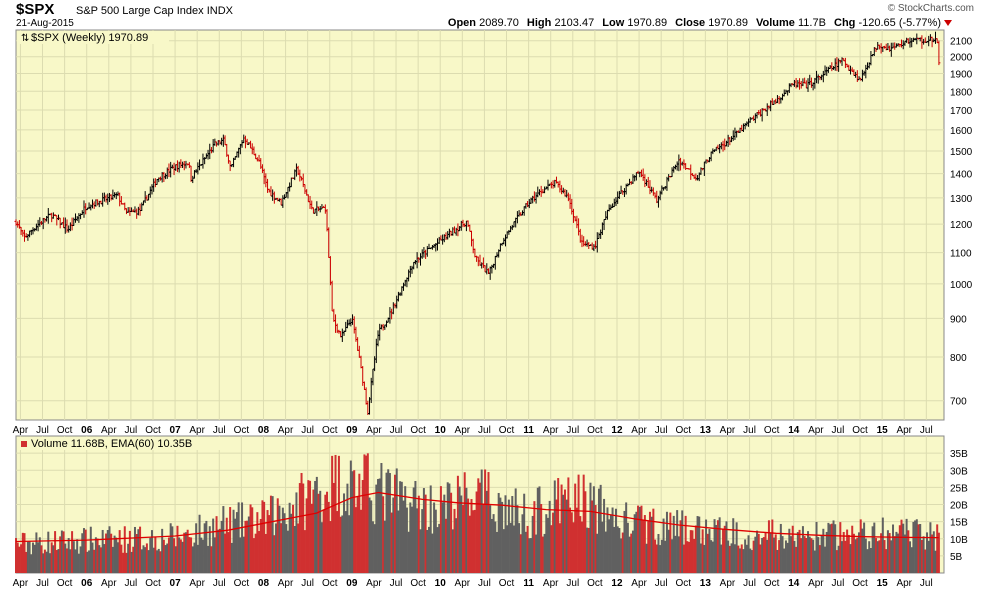  What do you see at coordinates (961, 199) in the screenshot?
I see `price-y-tick-label: 1300` at bounding box center [961, 199].